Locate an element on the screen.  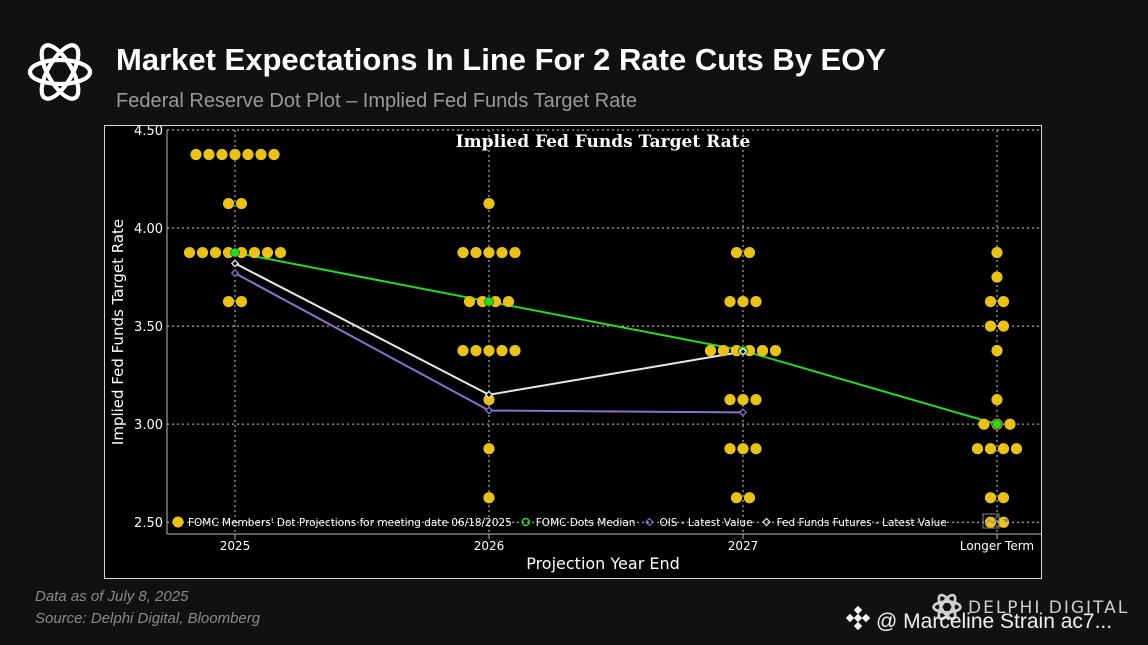
y-tick-label: 3.50 is located at coordinates (148, 327).